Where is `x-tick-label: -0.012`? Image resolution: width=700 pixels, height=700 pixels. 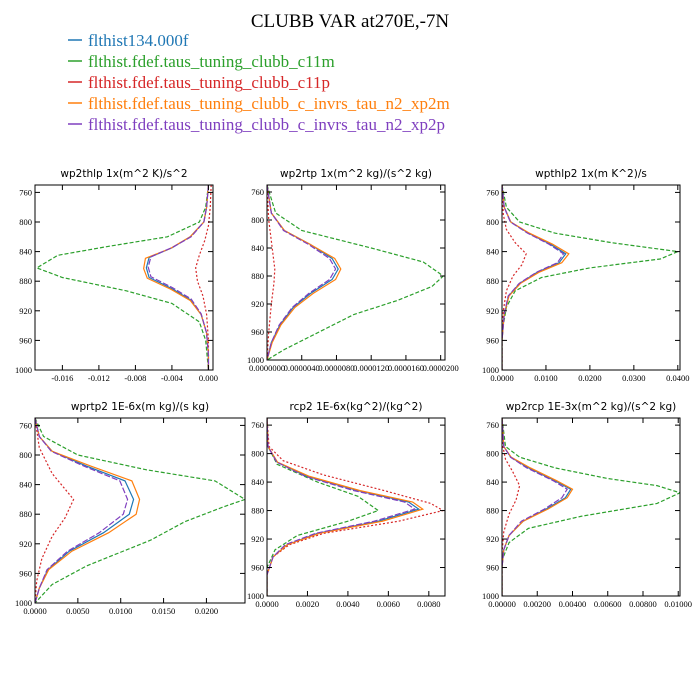
x-tick-label: -0.012 is located at coordinates (99, 378).